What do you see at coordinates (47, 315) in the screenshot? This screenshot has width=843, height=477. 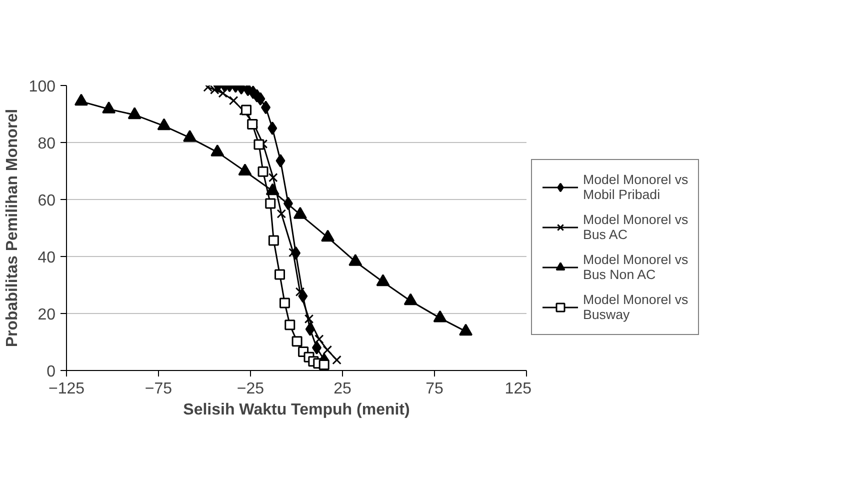 I see `y-tick-label: 20` at bounding box center [47, 315].